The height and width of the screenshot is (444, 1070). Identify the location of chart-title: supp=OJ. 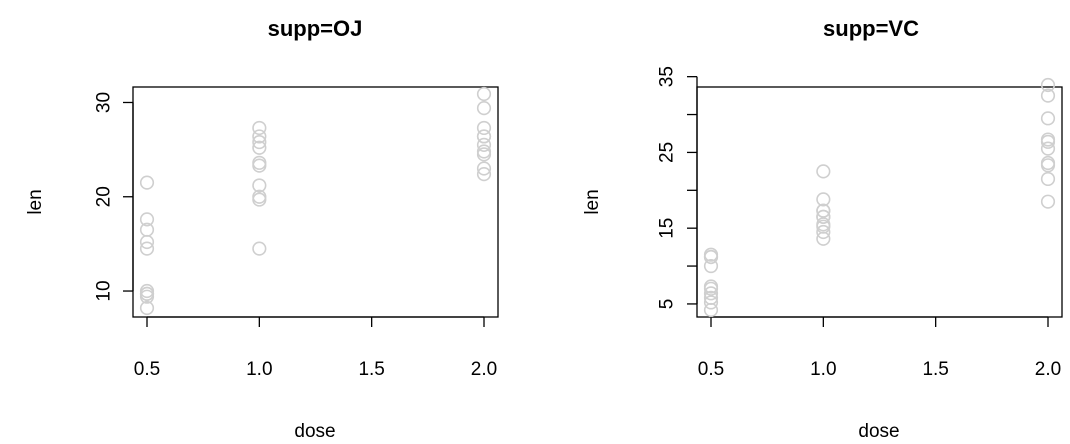
(315, 28).